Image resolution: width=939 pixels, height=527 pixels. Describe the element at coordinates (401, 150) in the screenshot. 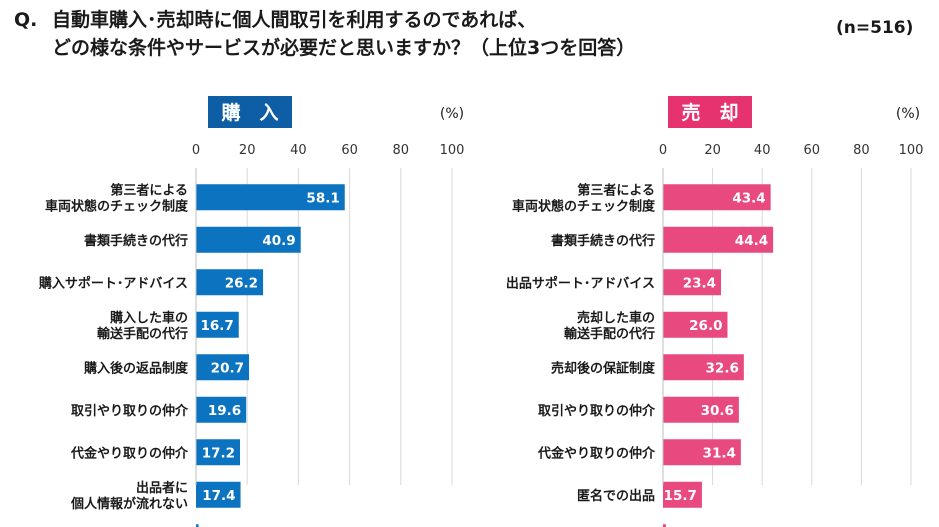

I see `buy-tick-label: 80` at that location.